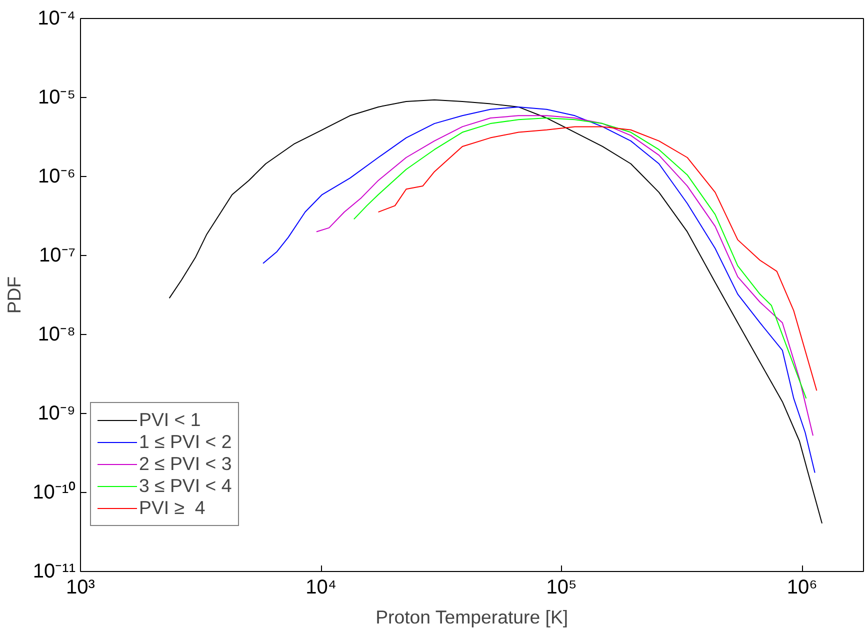  Describe the element at coordinates (185, 486) in the screenshot. I see `legend-label: 3 ≤ PVI < 4` at that location.